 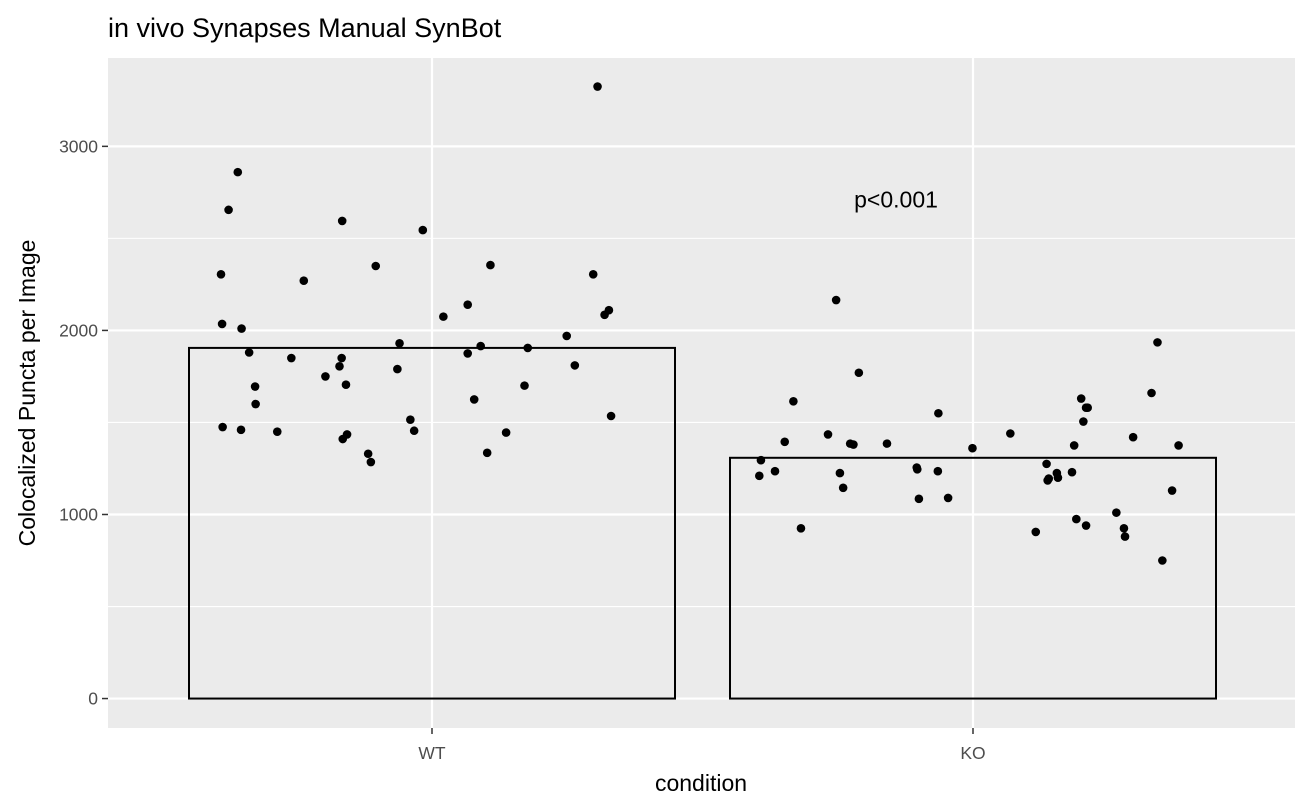 What do you see at coordinates (701, 783) in the screenshot?
I see `x-axis-title: condition` at bounding box center [701, 783].